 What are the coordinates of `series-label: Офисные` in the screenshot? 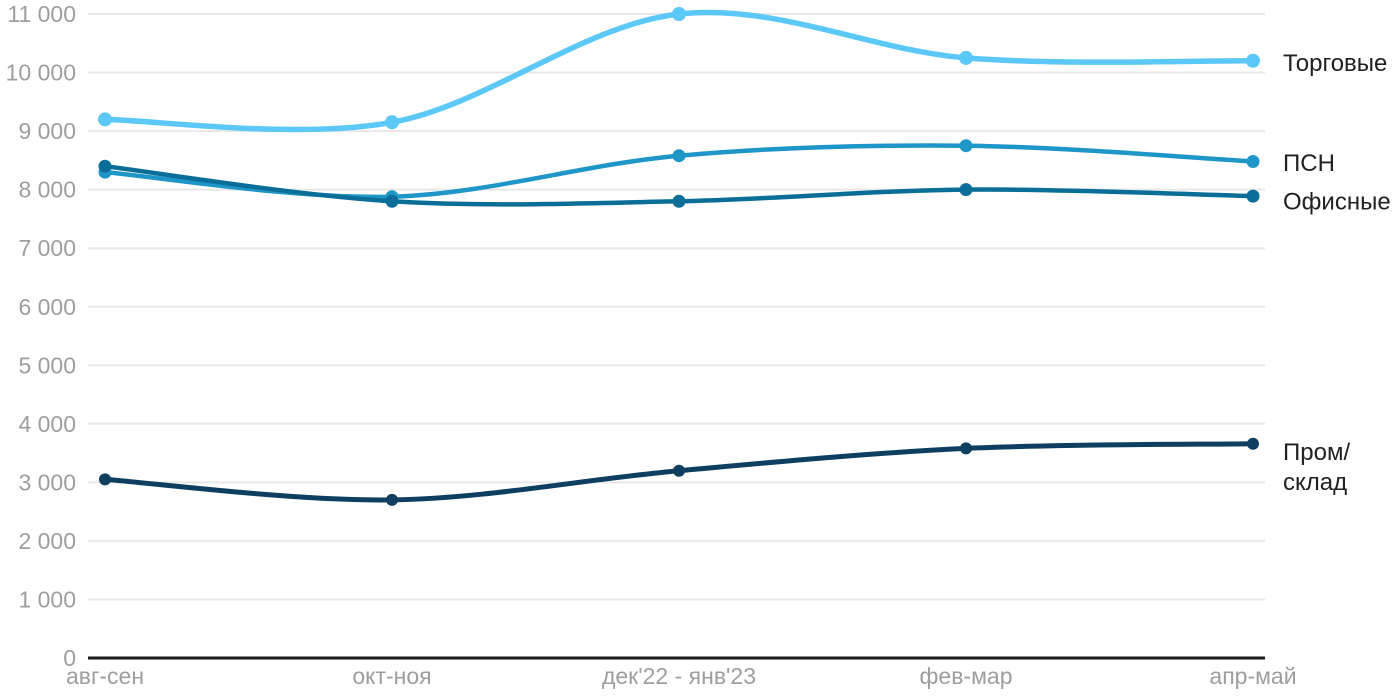 It's located at (1337, 202).